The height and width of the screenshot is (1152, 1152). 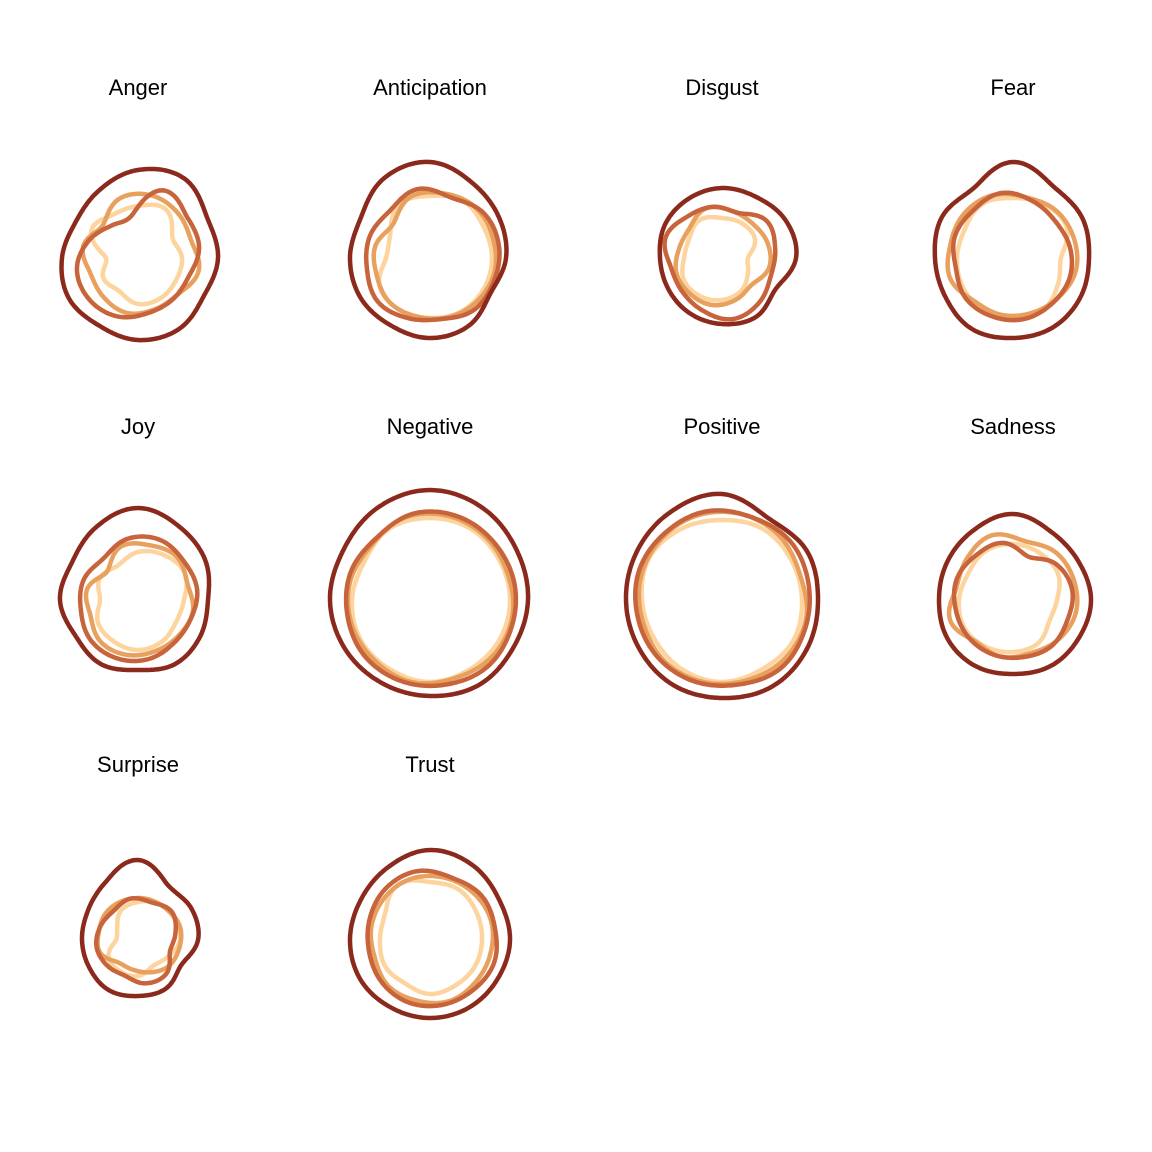 I want to click on panel-title: Positive, so click(x=721, y=426).